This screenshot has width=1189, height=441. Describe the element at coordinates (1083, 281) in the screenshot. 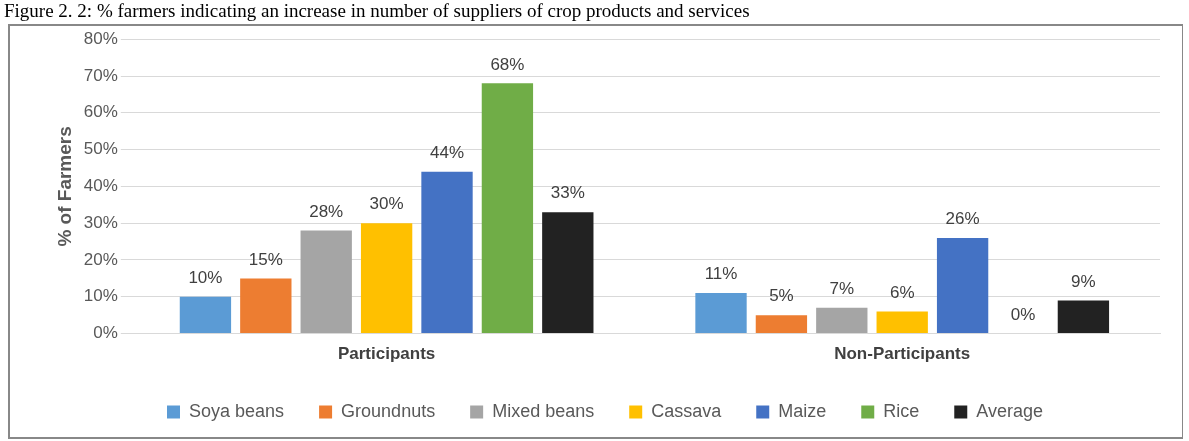

I see `text: 9%` at that location.